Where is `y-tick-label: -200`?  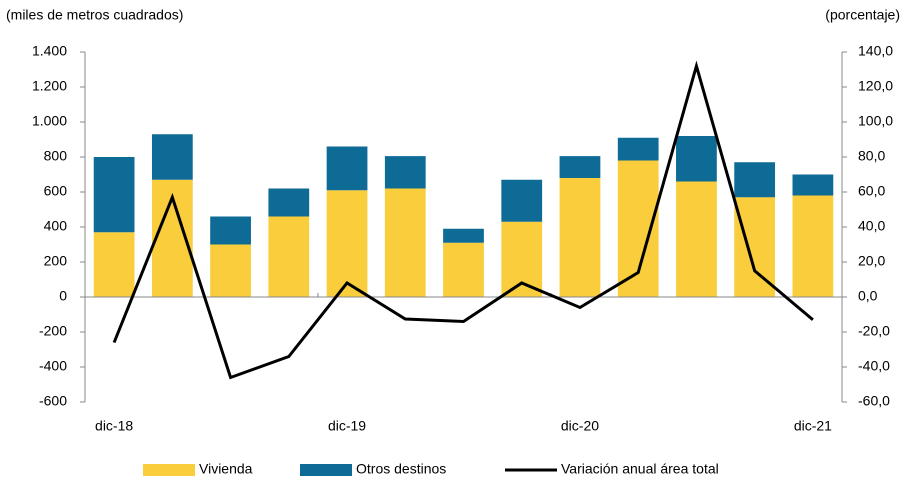
y-tick-label: -200 is located at coordinates (53, 331).